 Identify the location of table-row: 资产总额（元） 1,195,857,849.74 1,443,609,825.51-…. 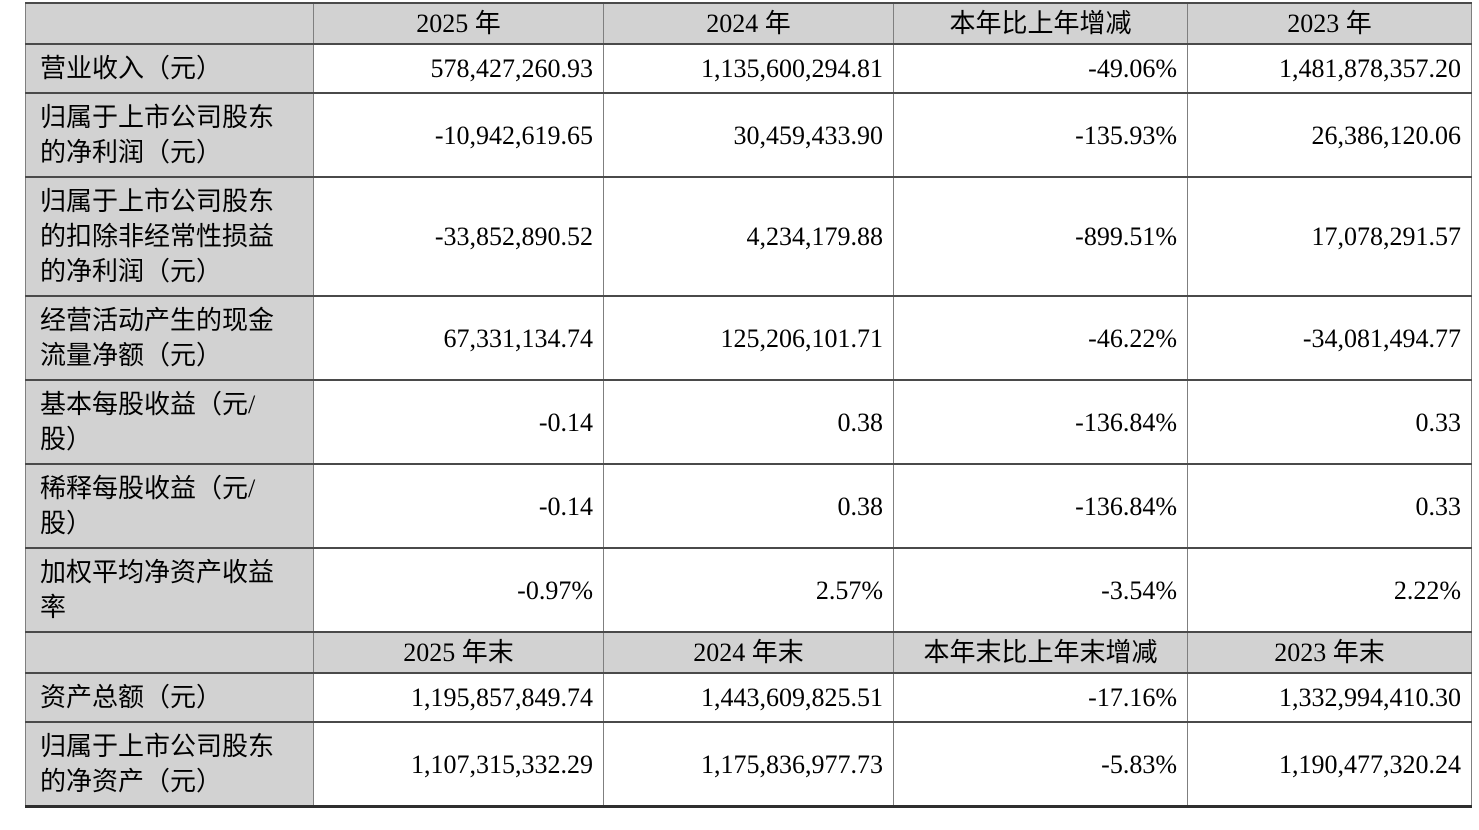
(748, 697).